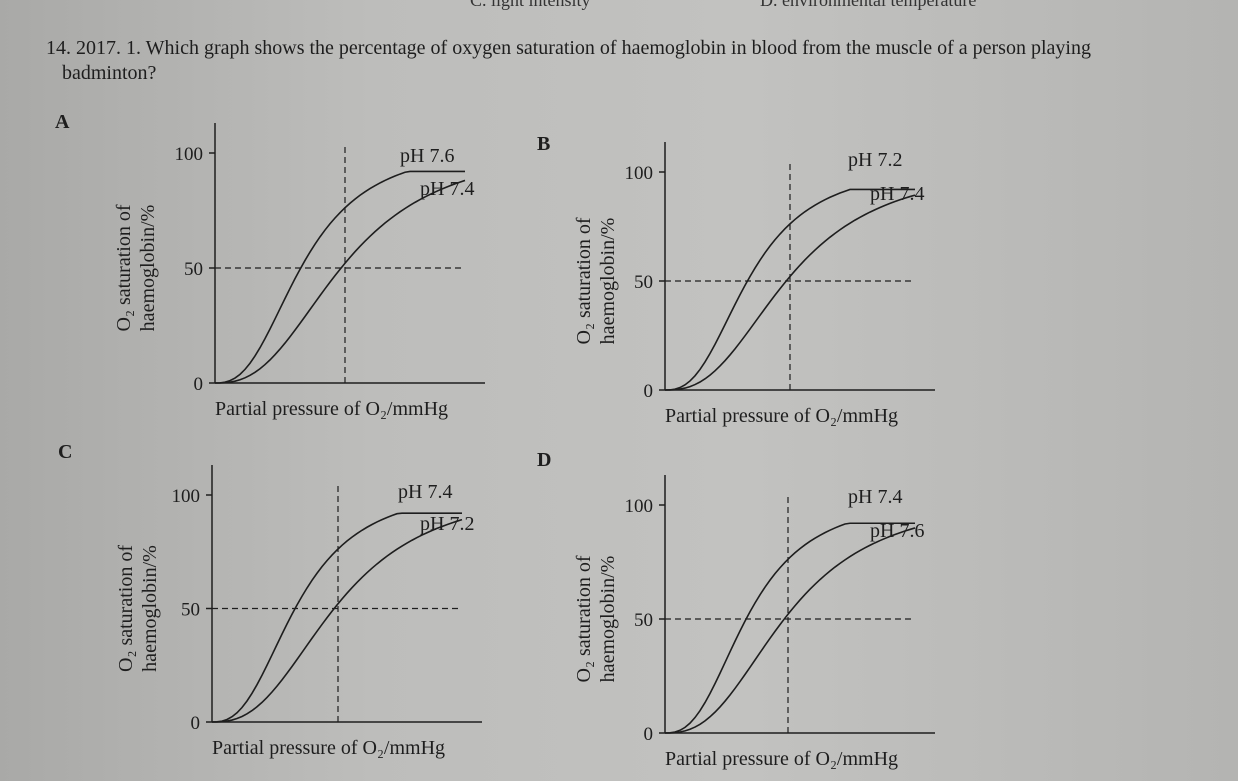  Describe the element at coordinates (544, 460) in the screenshot. I see `graph-letter: D` at that location.